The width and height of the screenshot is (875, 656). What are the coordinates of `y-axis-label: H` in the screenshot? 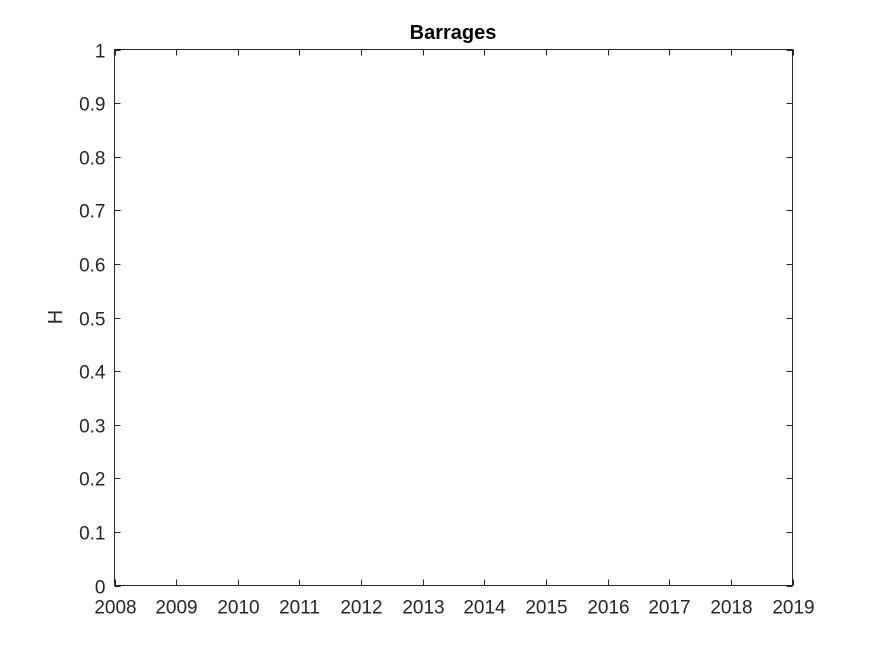 It's located at (56, 317).